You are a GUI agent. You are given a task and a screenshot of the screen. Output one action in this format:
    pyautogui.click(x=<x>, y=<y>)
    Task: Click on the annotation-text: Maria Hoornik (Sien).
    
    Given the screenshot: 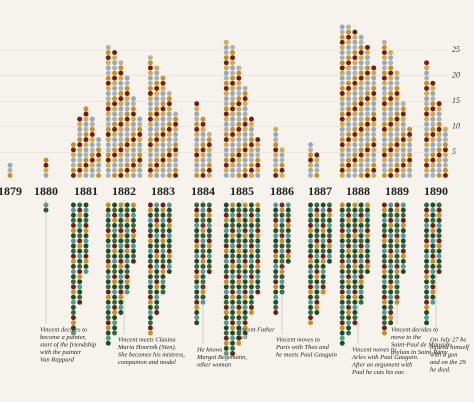 What is the action you would take?
    pyautogui.click(x=147, y=347)
    